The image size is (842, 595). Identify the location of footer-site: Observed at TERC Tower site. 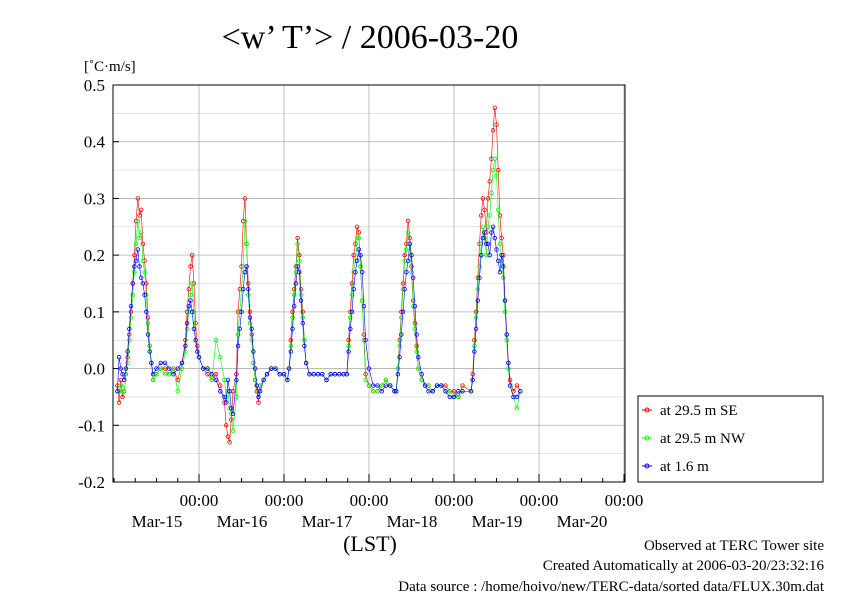
(734, 546).